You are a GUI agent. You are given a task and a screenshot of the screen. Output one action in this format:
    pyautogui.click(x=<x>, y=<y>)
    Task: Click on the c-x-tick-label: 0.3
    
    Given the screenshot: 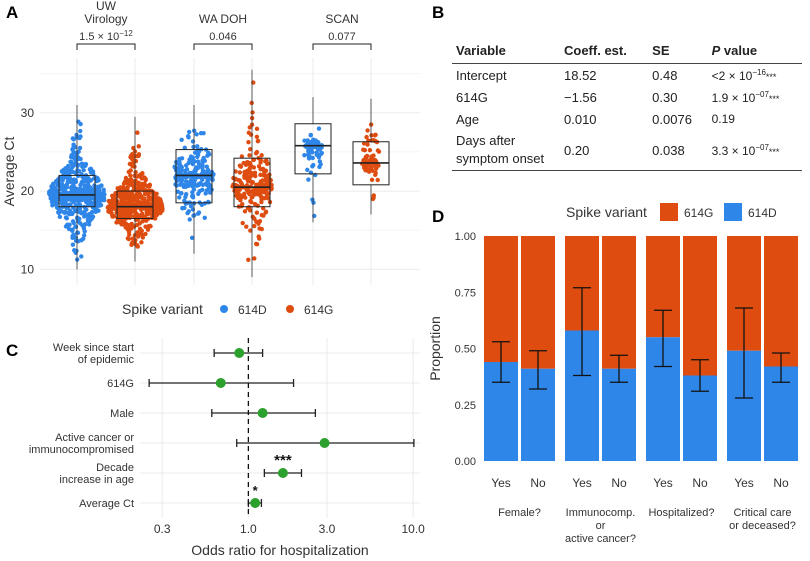 What is the action you would take?
    pyautogui.click(x=162, y=529)
    